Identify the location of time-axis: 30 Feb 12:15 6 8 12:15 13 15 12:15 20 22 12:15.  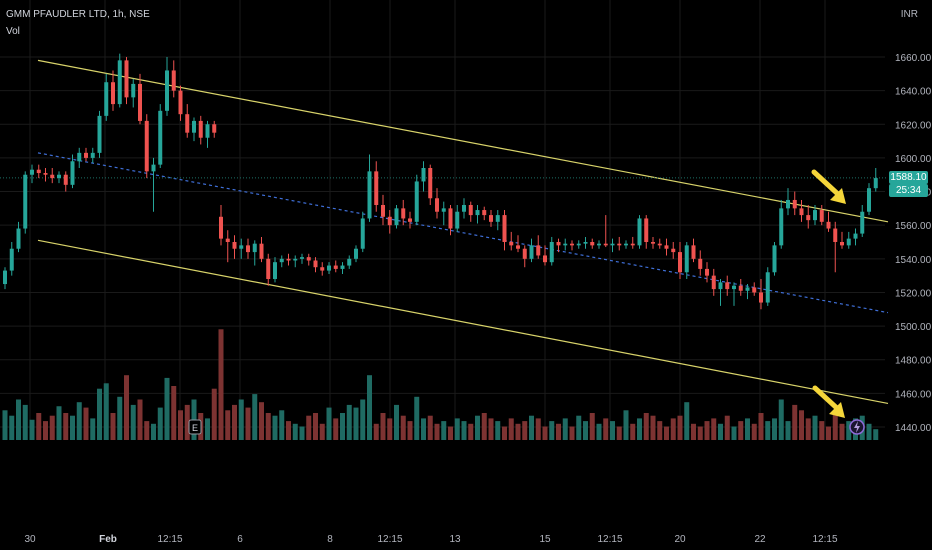
(431, 539).